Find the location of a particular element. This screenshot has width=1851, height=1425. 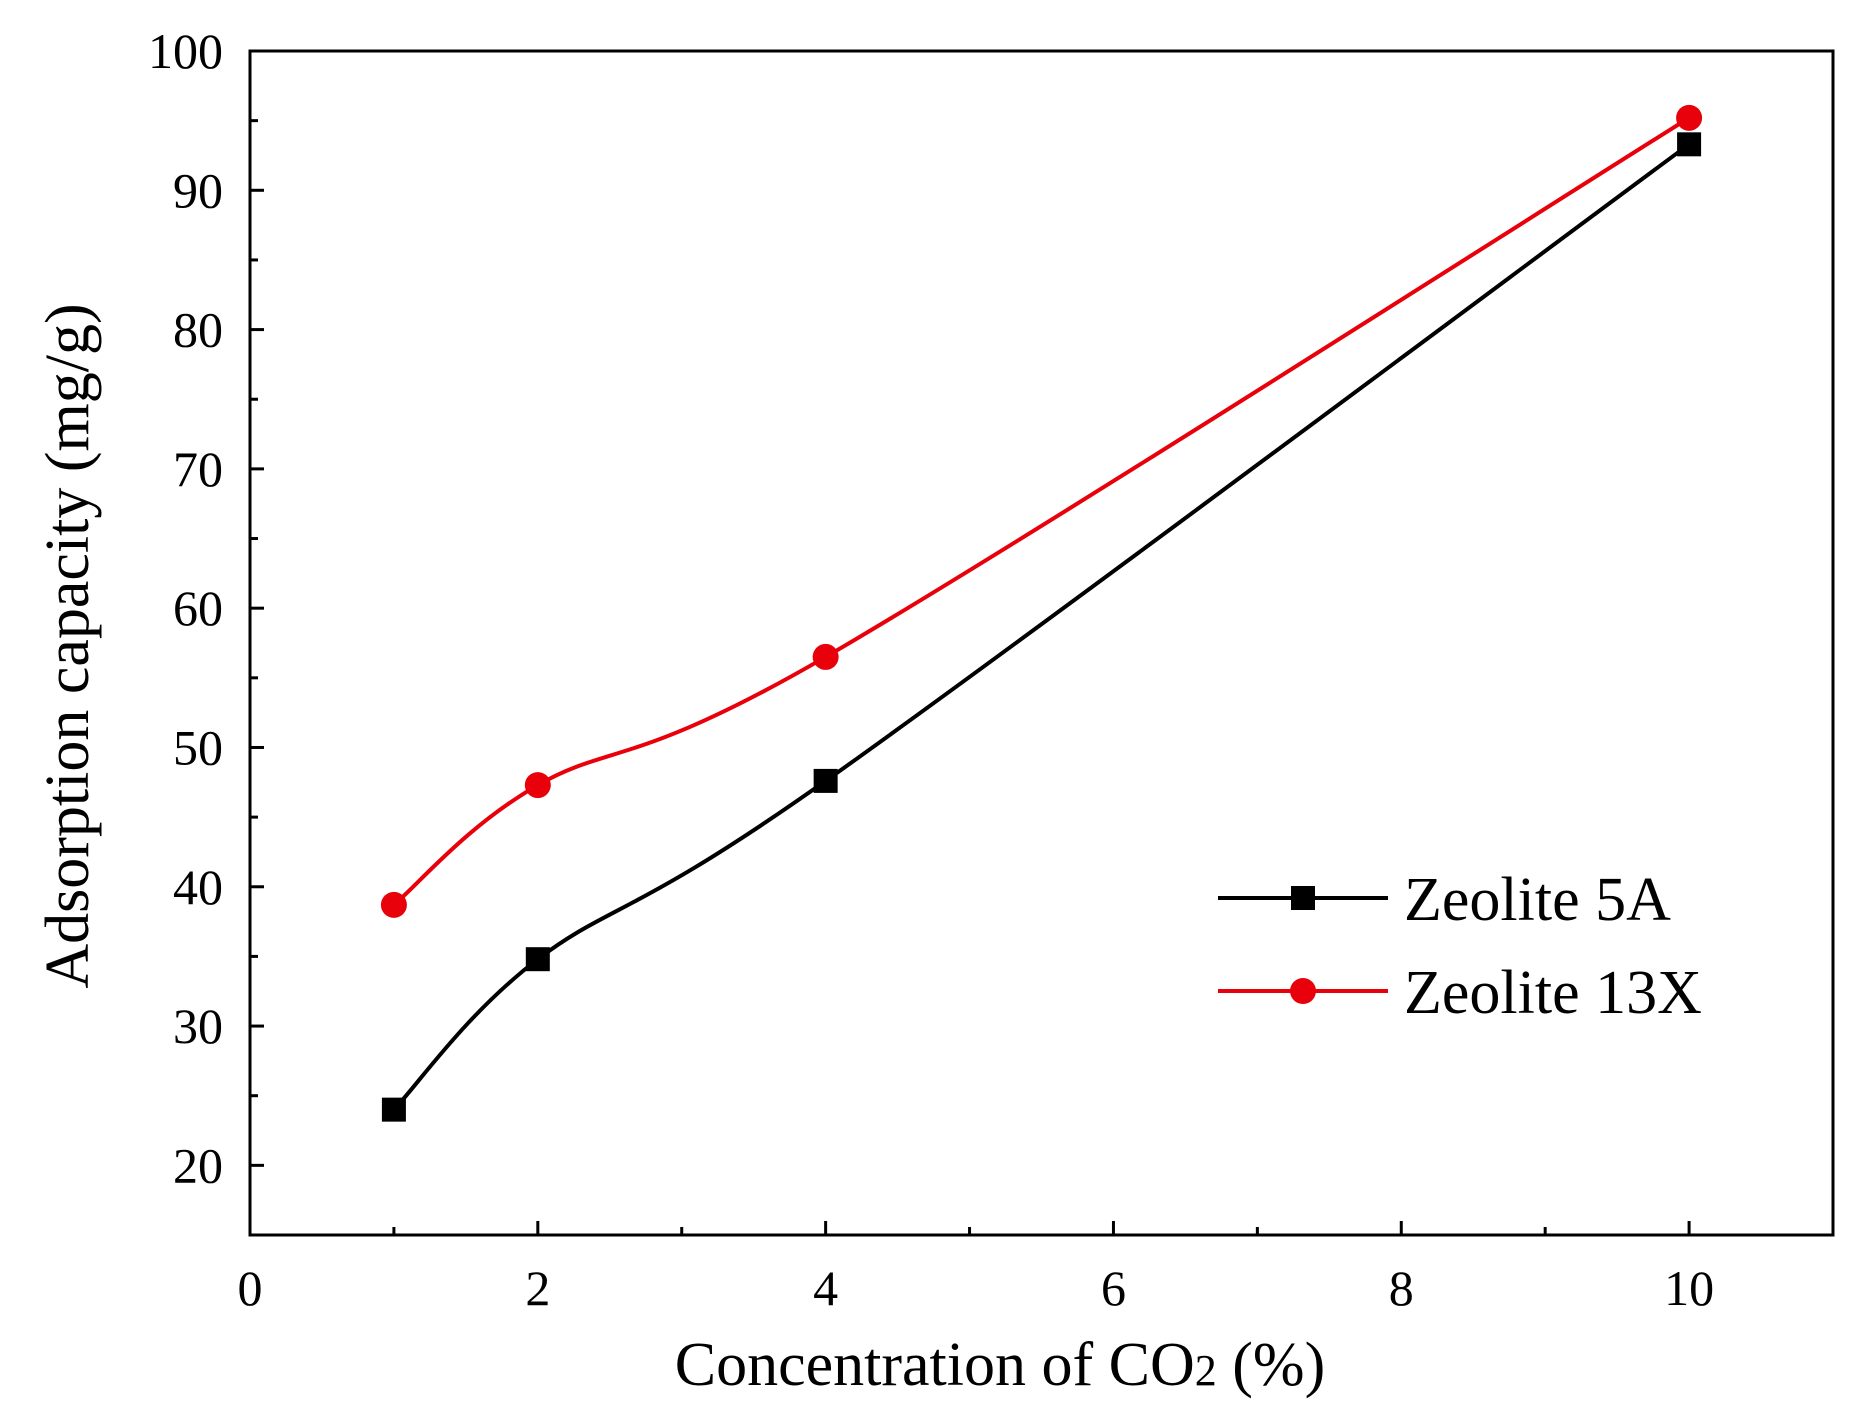

x-tick-label: 10 is located at coordinates (1689, 1288).